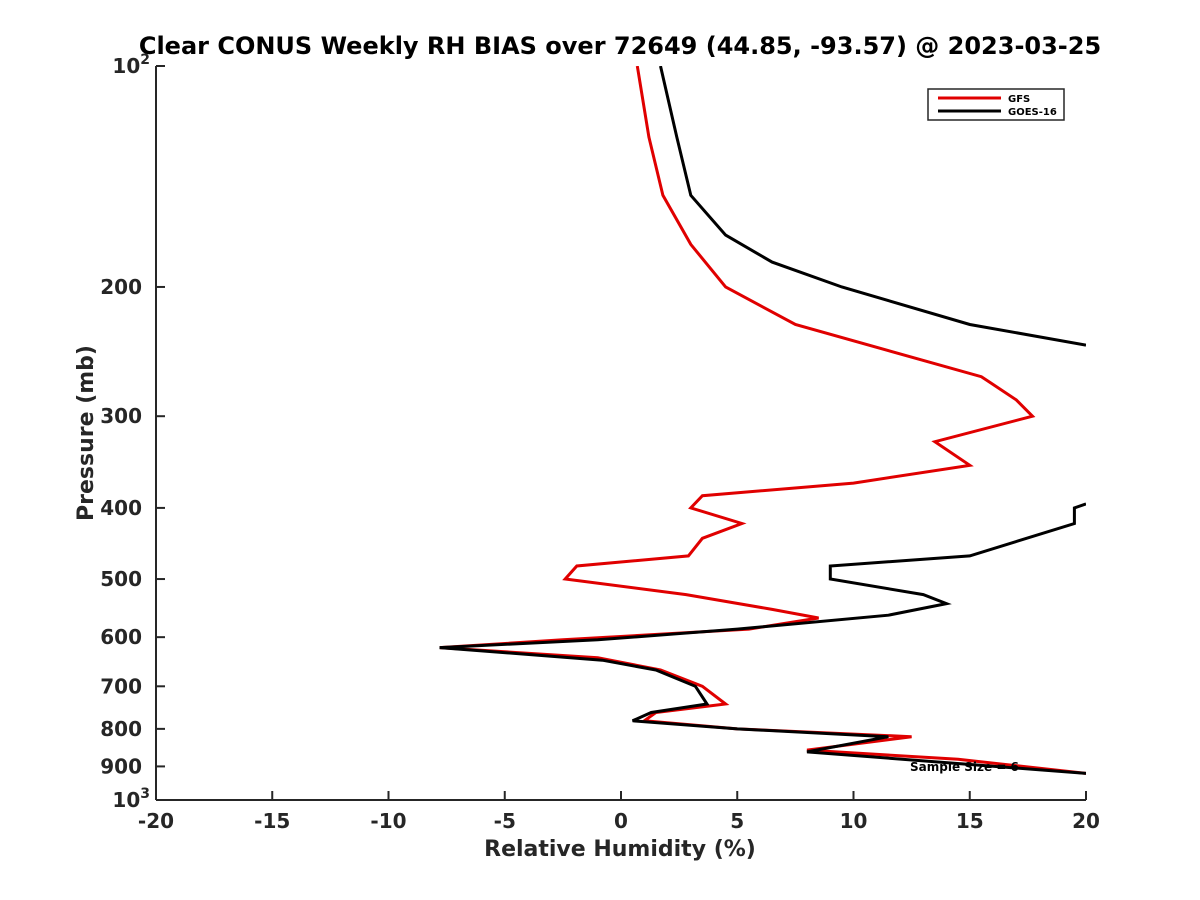 This screenshot has width=1200, height=900. I want to click on legend-entry: GFS, so click(1019, 99).